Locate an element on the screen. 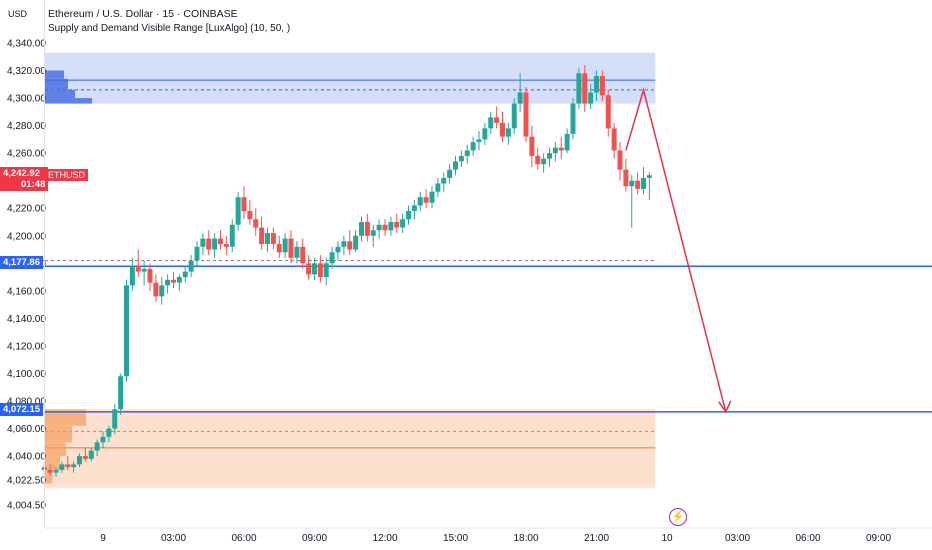 This screenshot has height=550, width=932. y-tick-label: 4,340.00 is located at coordinates (26, 44).